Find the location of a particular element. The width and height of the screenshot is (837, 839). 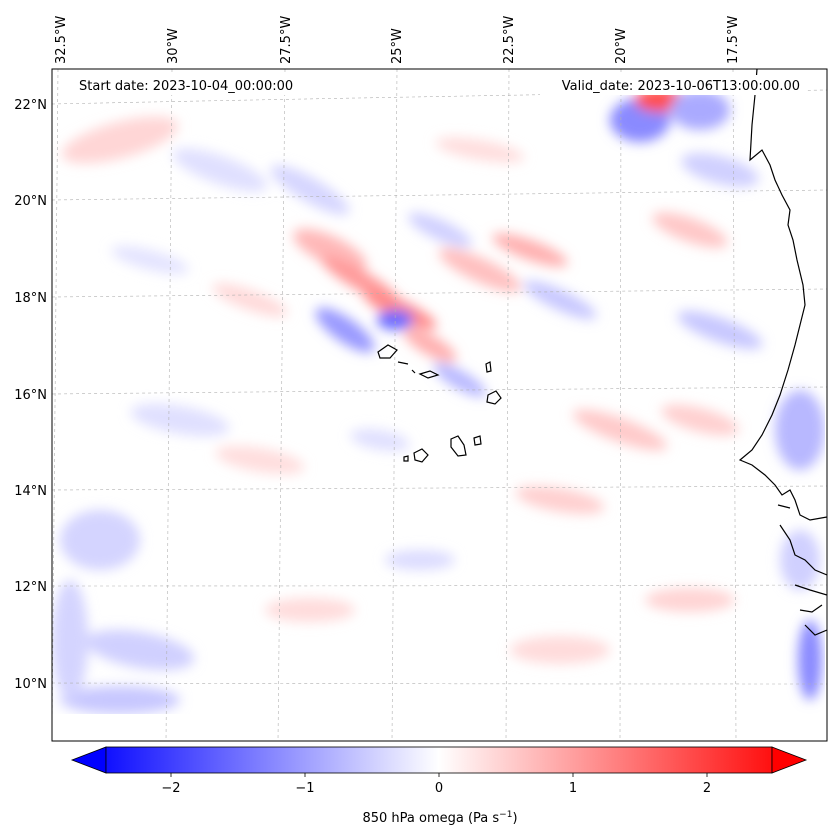

island-fogo is located at coordinates (421, 455).